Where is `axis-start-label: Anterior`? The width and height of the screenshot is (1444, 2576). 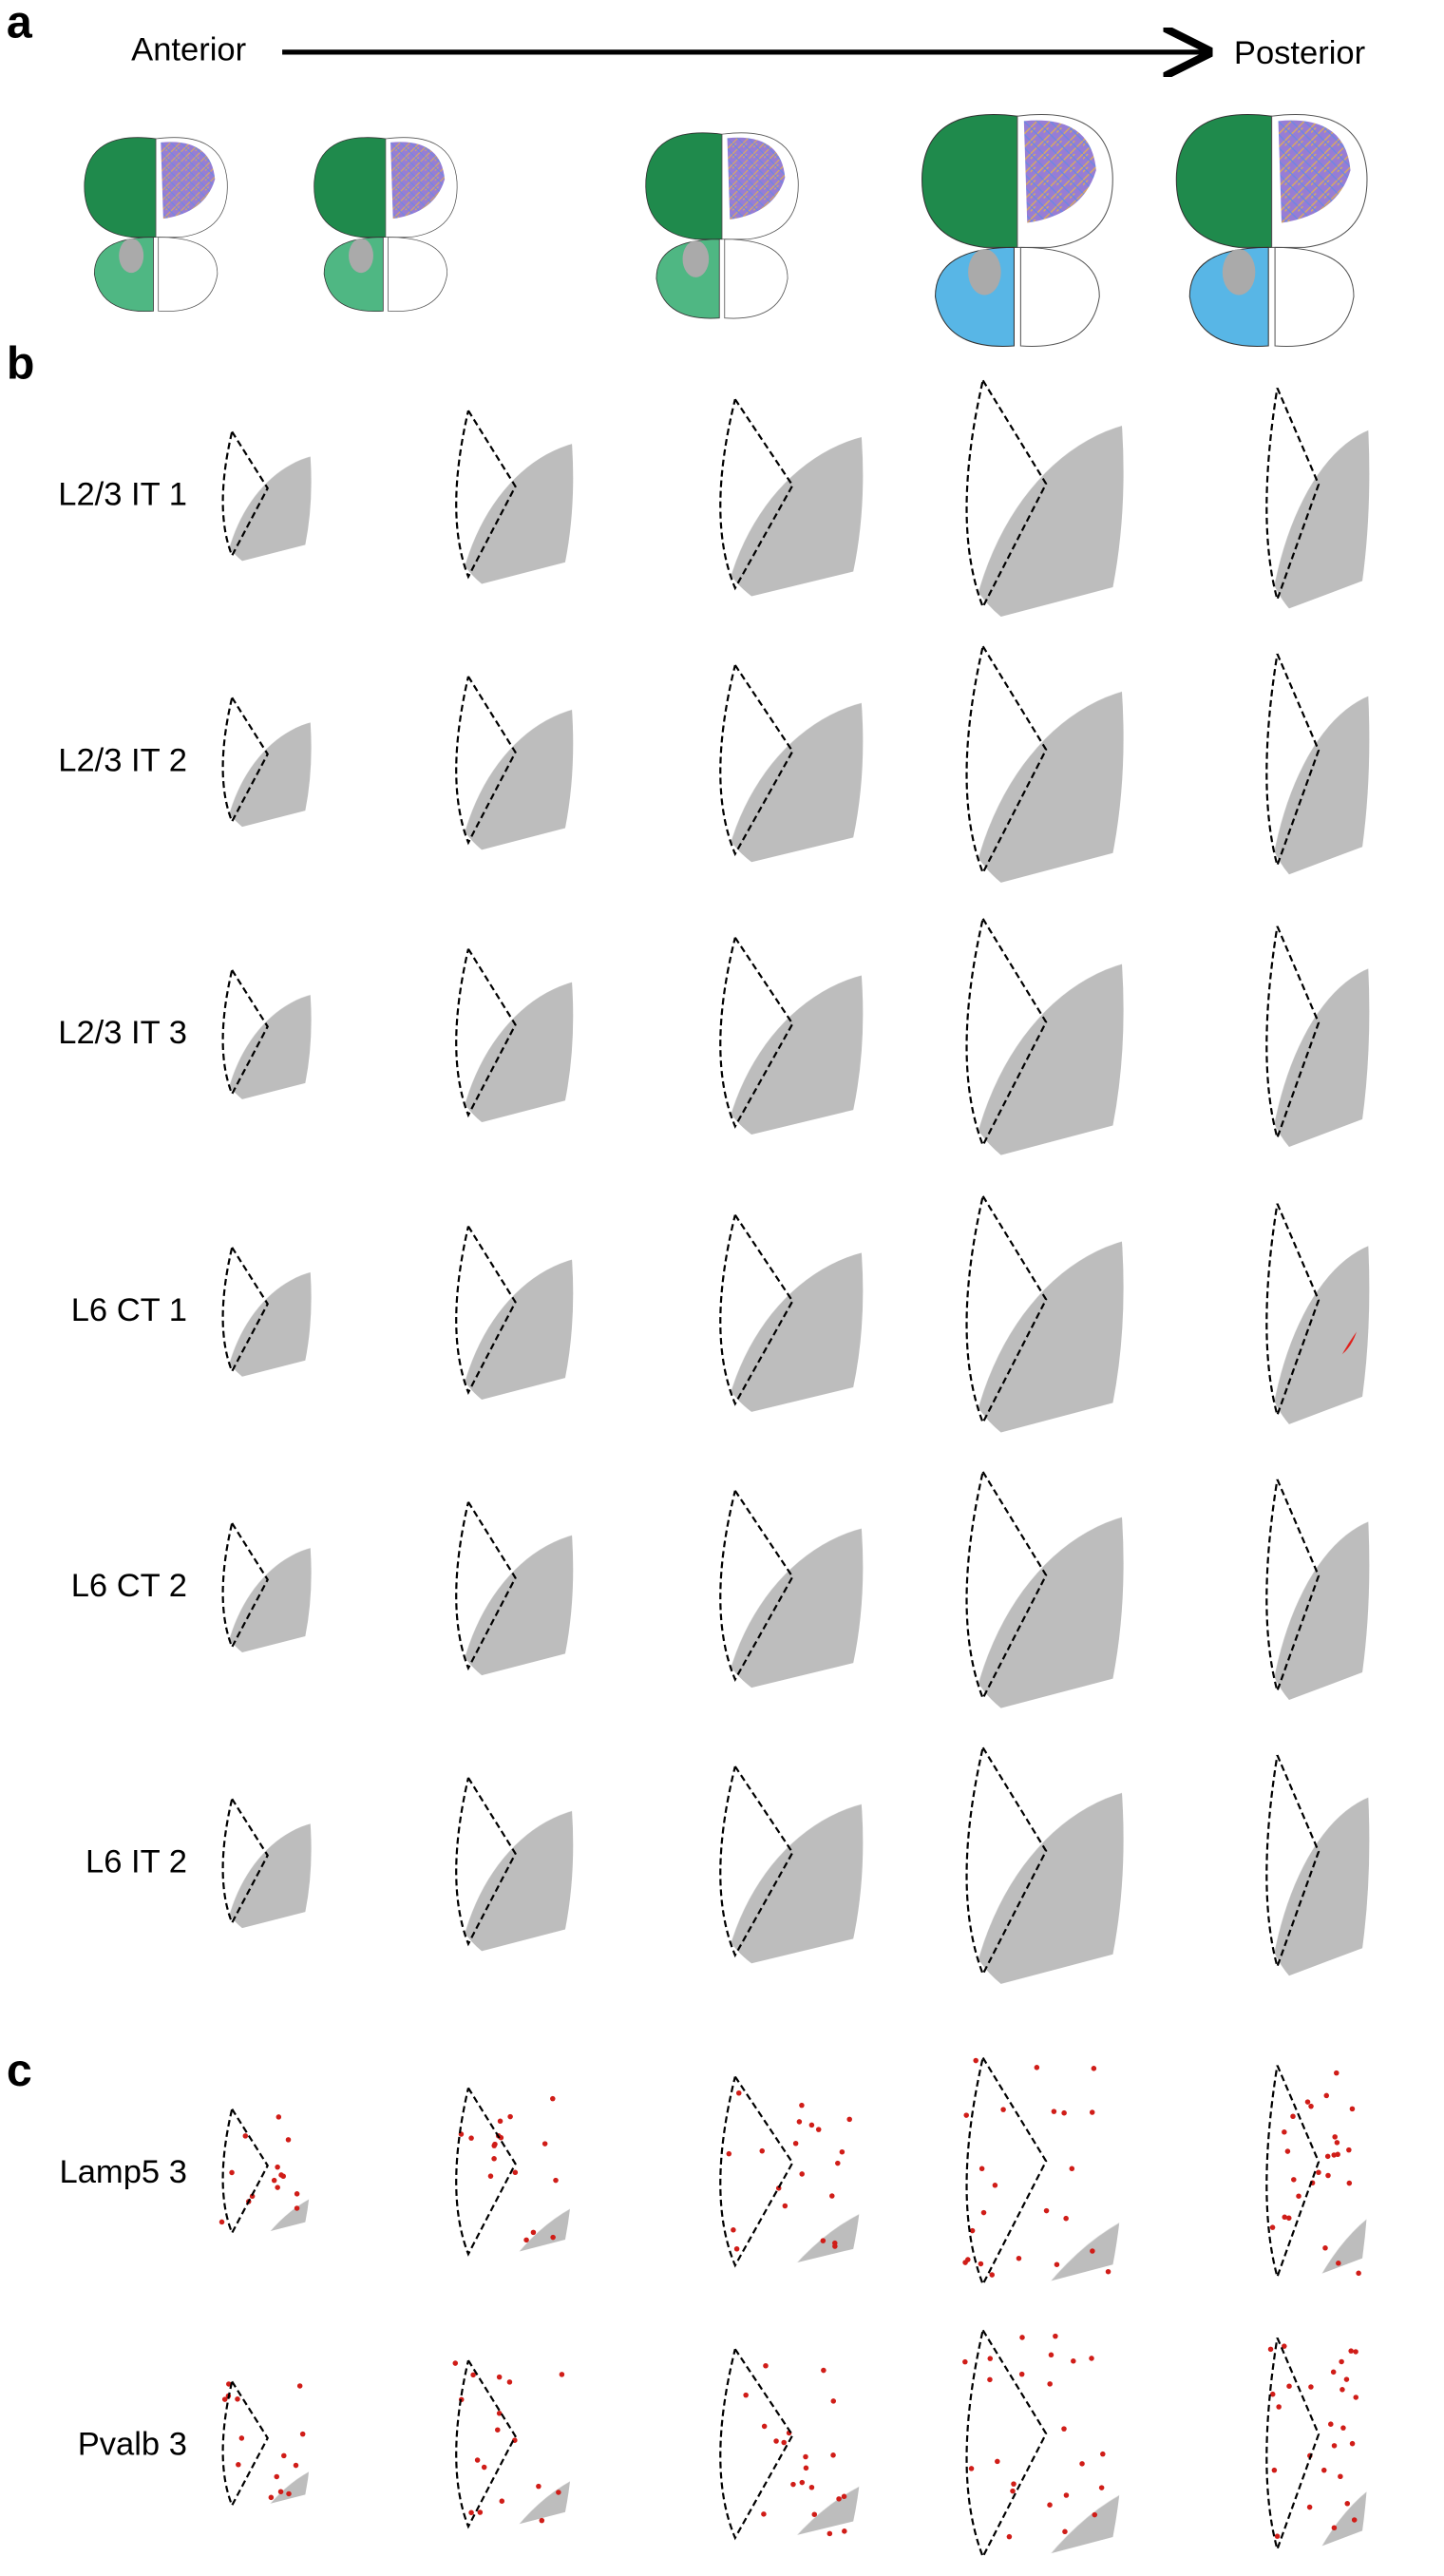 axis-start-label: Anterior is located at coordinates (188, 50).